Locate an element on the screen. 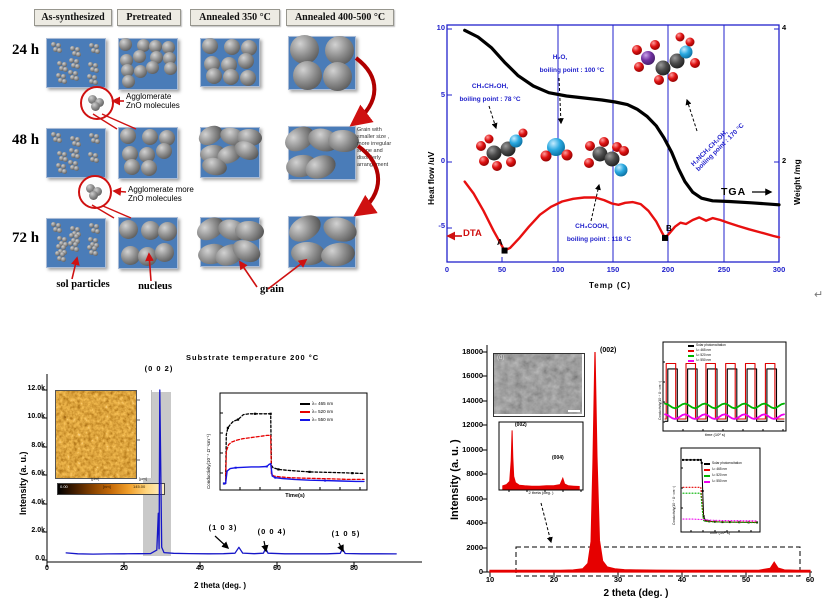  p4i2-legend-0-swatch is located at coordinates (691, 346).